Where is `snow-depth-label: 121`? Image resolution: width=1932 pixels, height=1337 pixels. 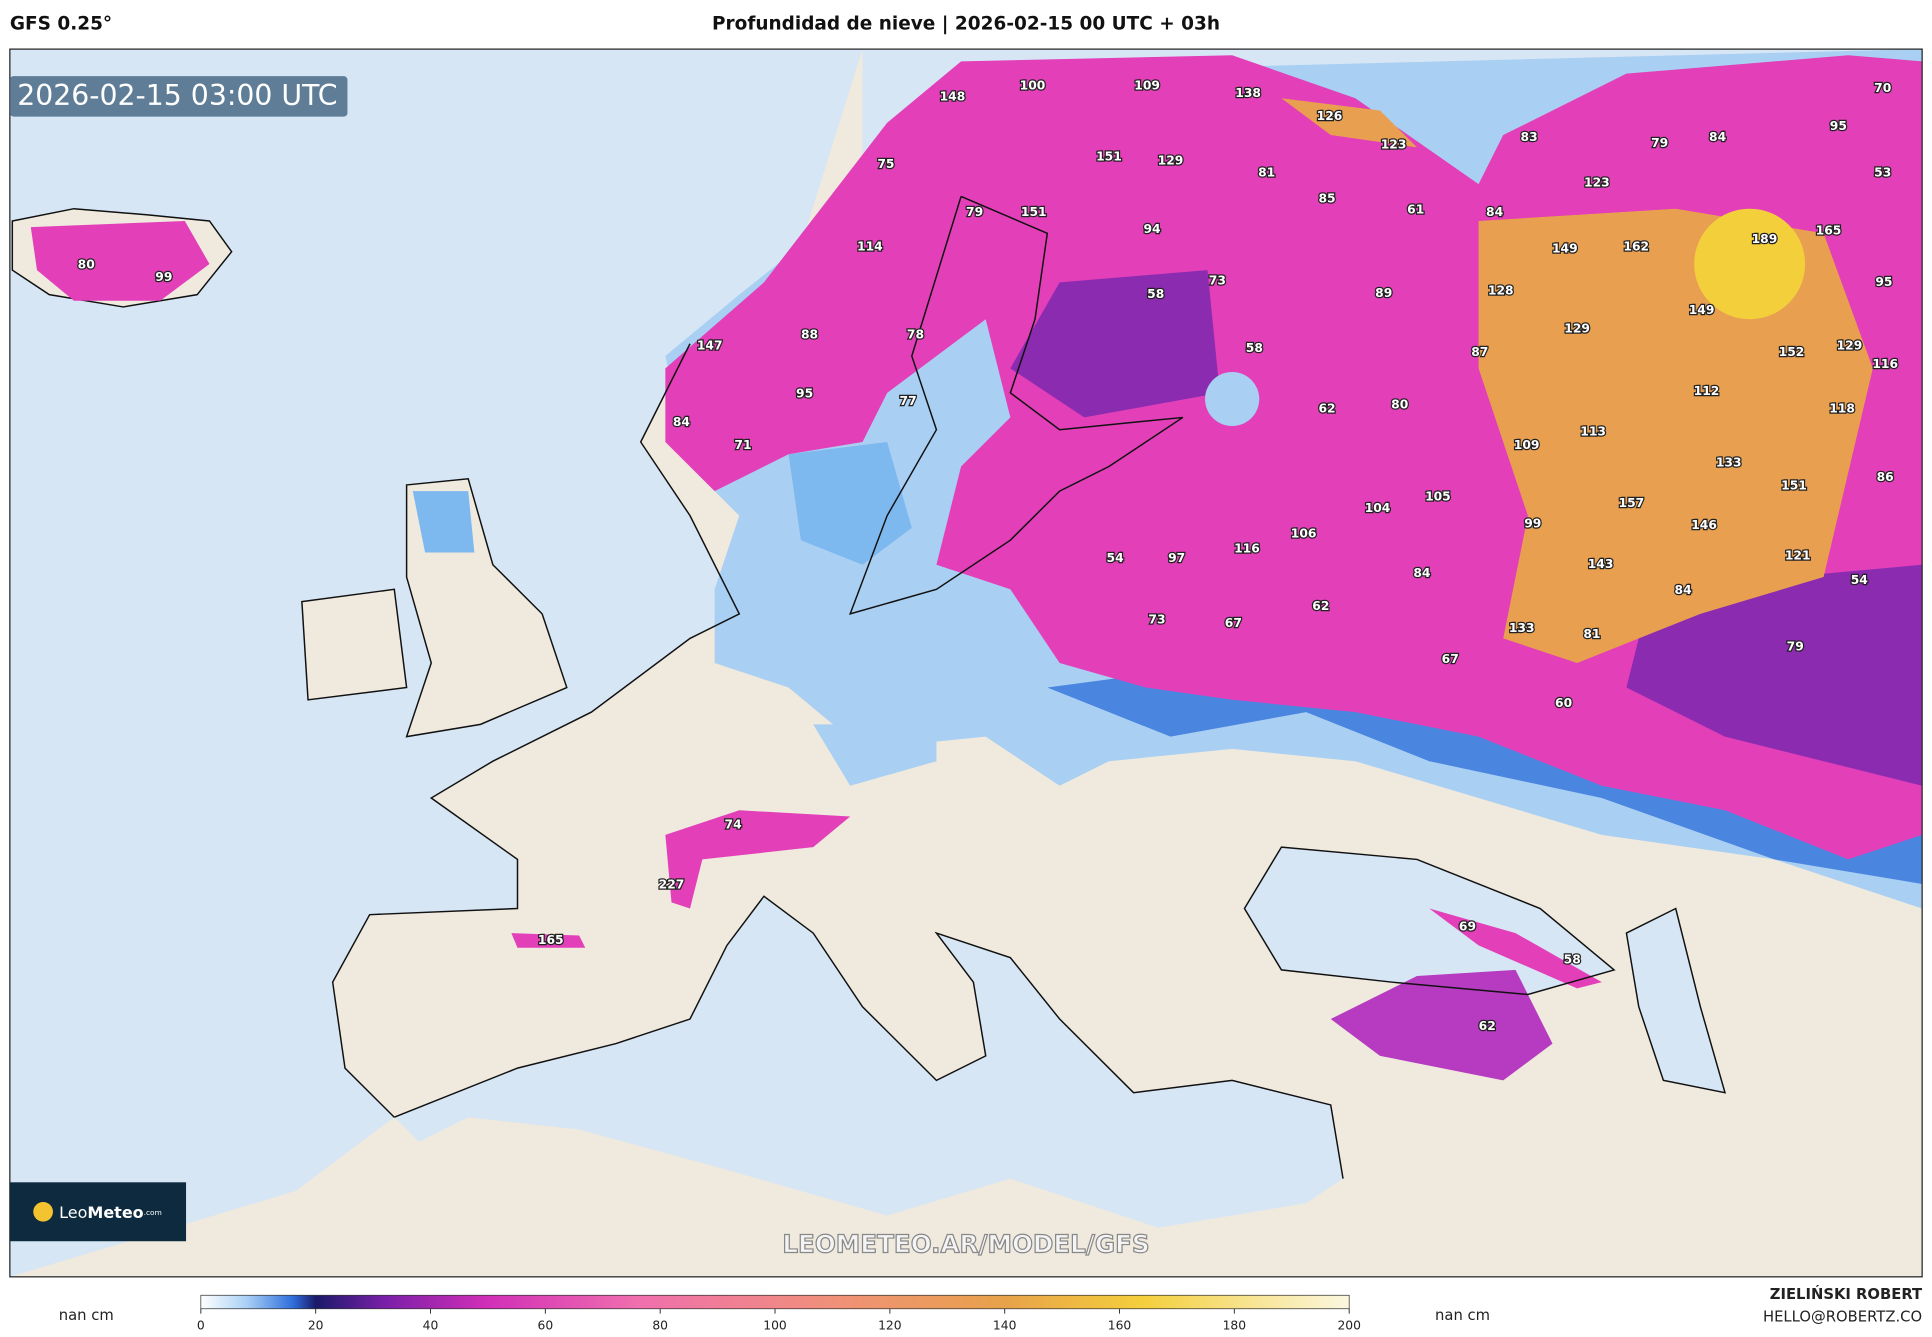 snow-depth-label: 121 is located at coordinates (1798, 556).